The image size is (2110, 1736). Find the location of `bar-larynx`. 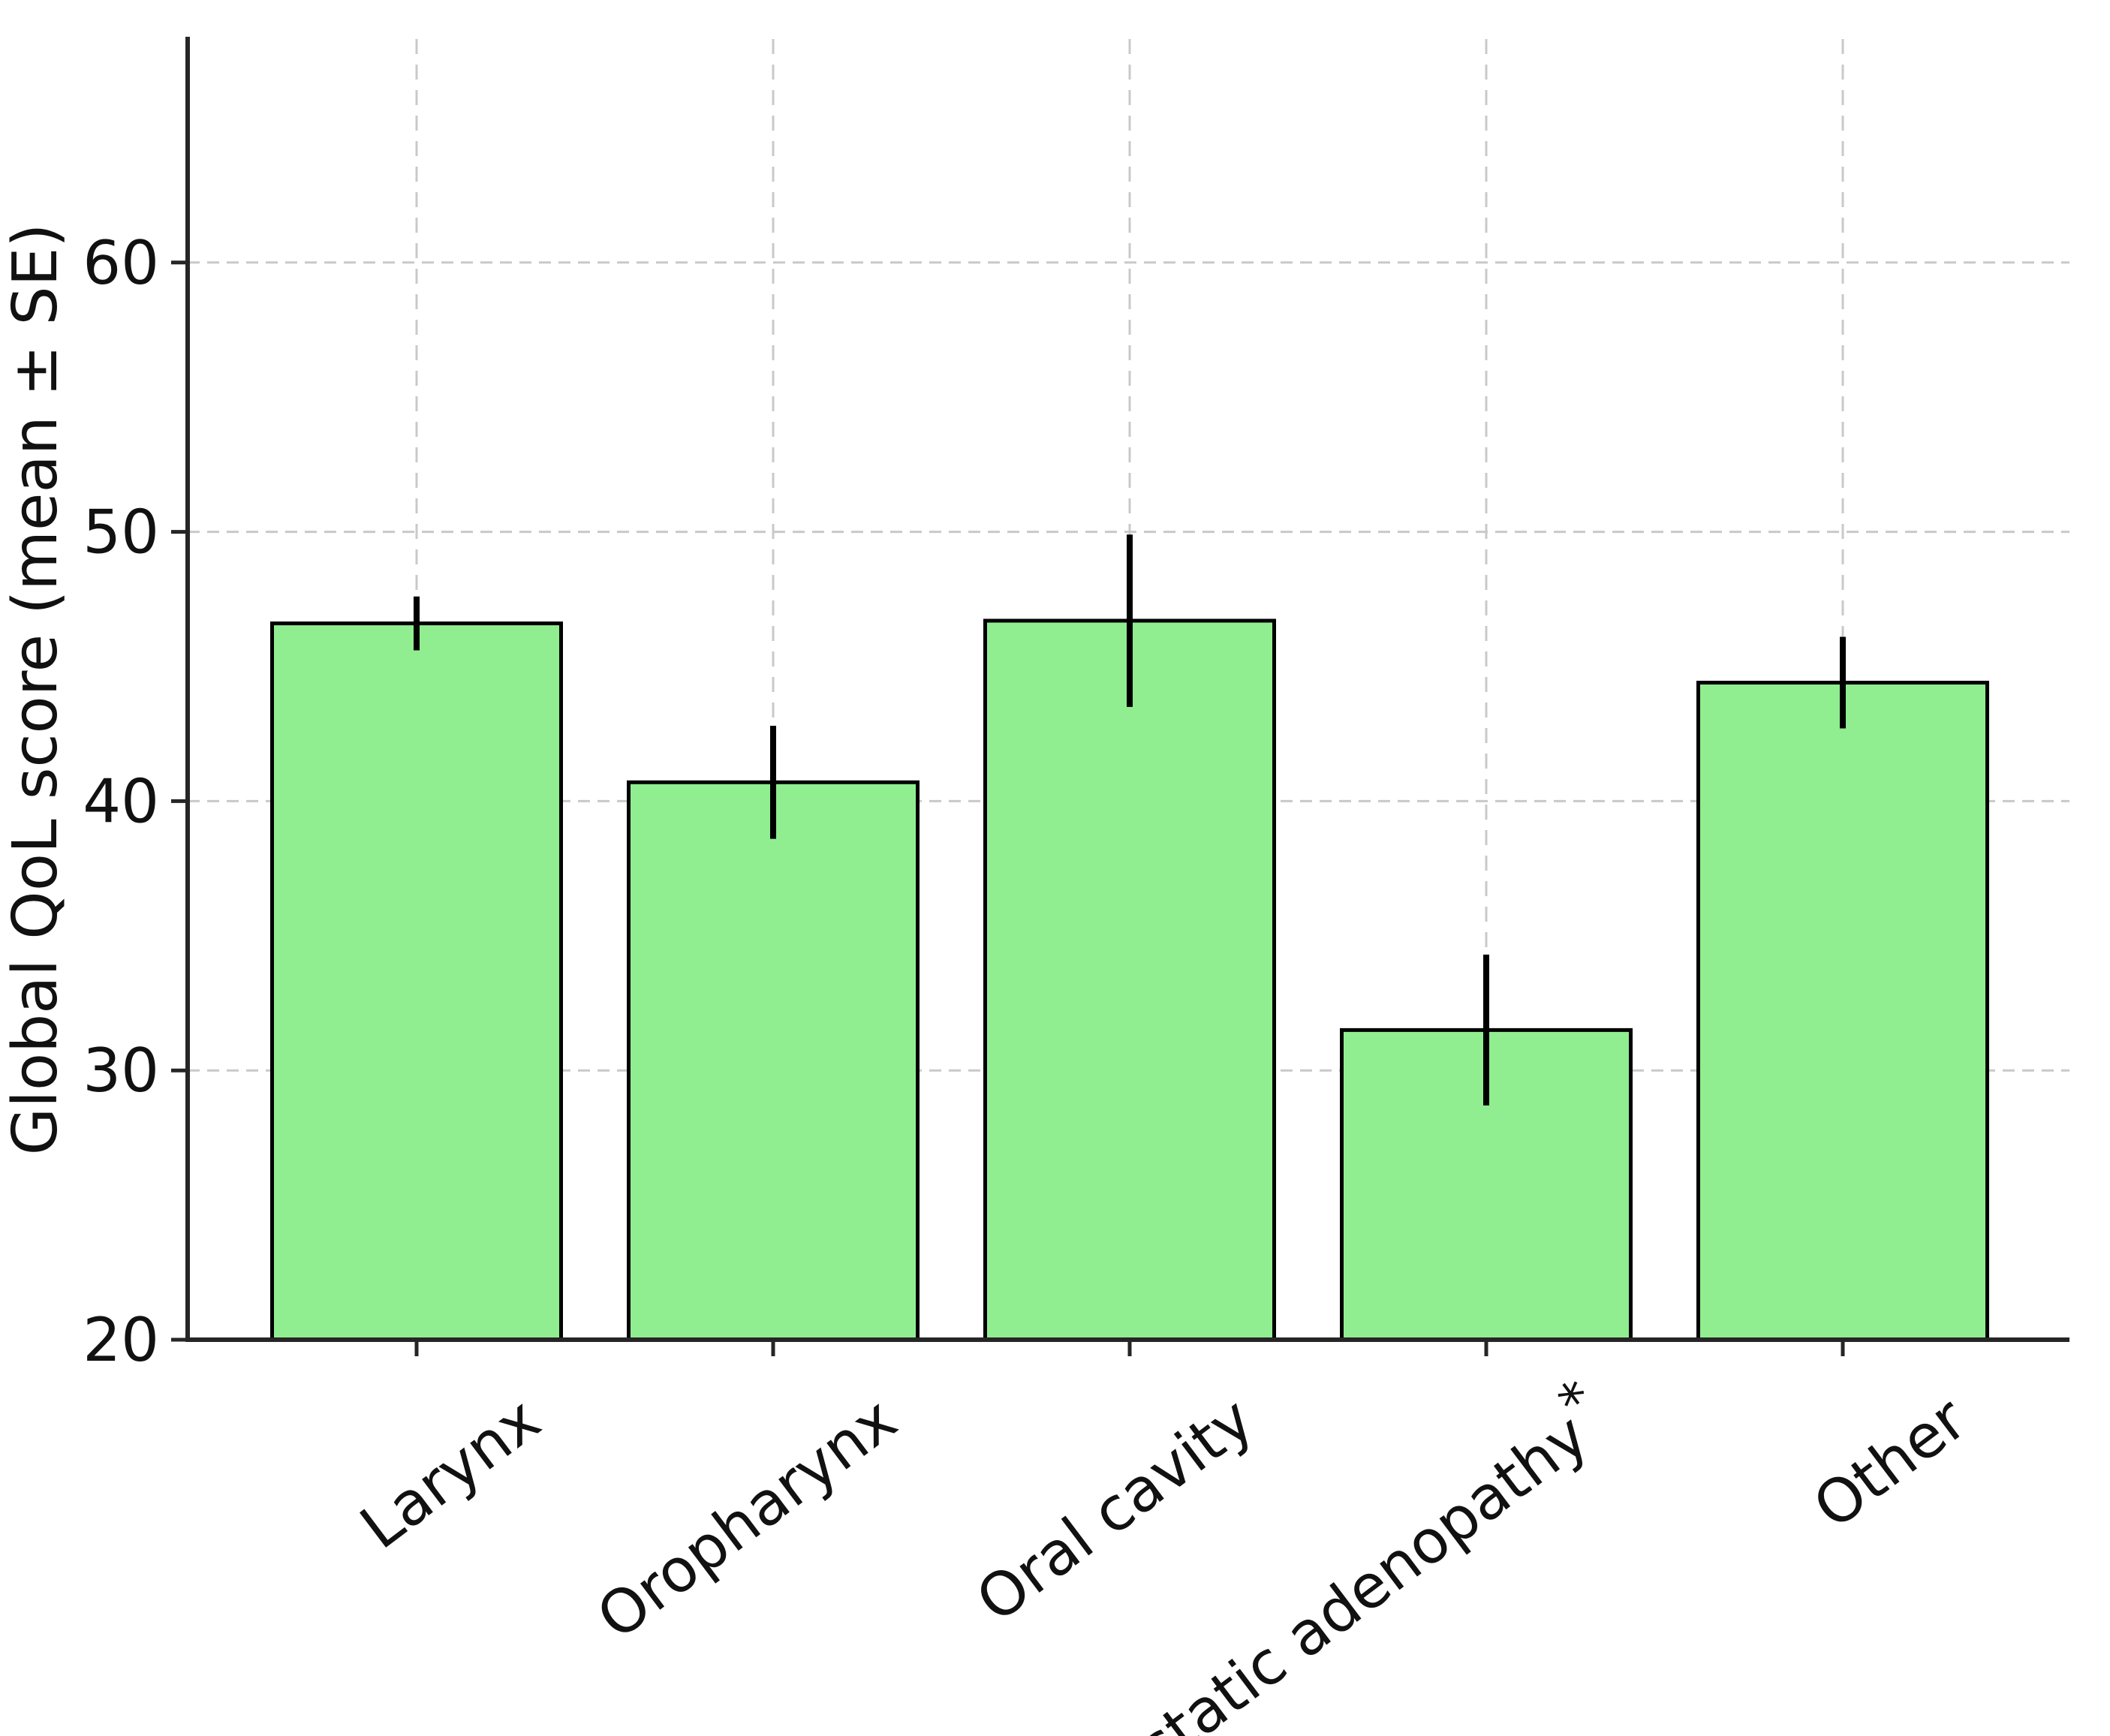

bar-larynx is located at coordinates (417, 981).